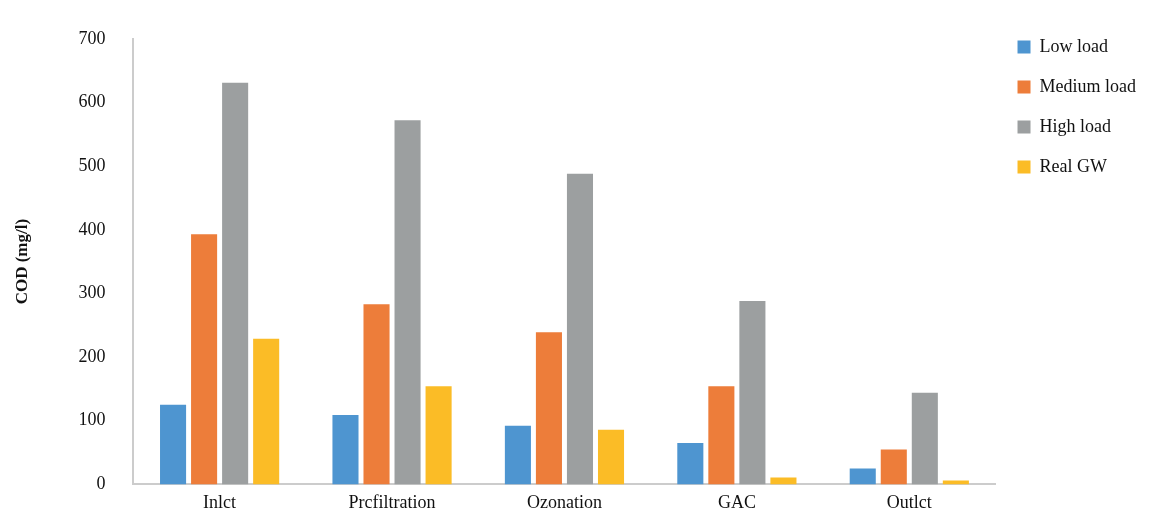 The image size is (1156, 526). Describe the element at coordinates (564, 501) in the screenshot. I see `x-tick-label: Ozonation` at that location.